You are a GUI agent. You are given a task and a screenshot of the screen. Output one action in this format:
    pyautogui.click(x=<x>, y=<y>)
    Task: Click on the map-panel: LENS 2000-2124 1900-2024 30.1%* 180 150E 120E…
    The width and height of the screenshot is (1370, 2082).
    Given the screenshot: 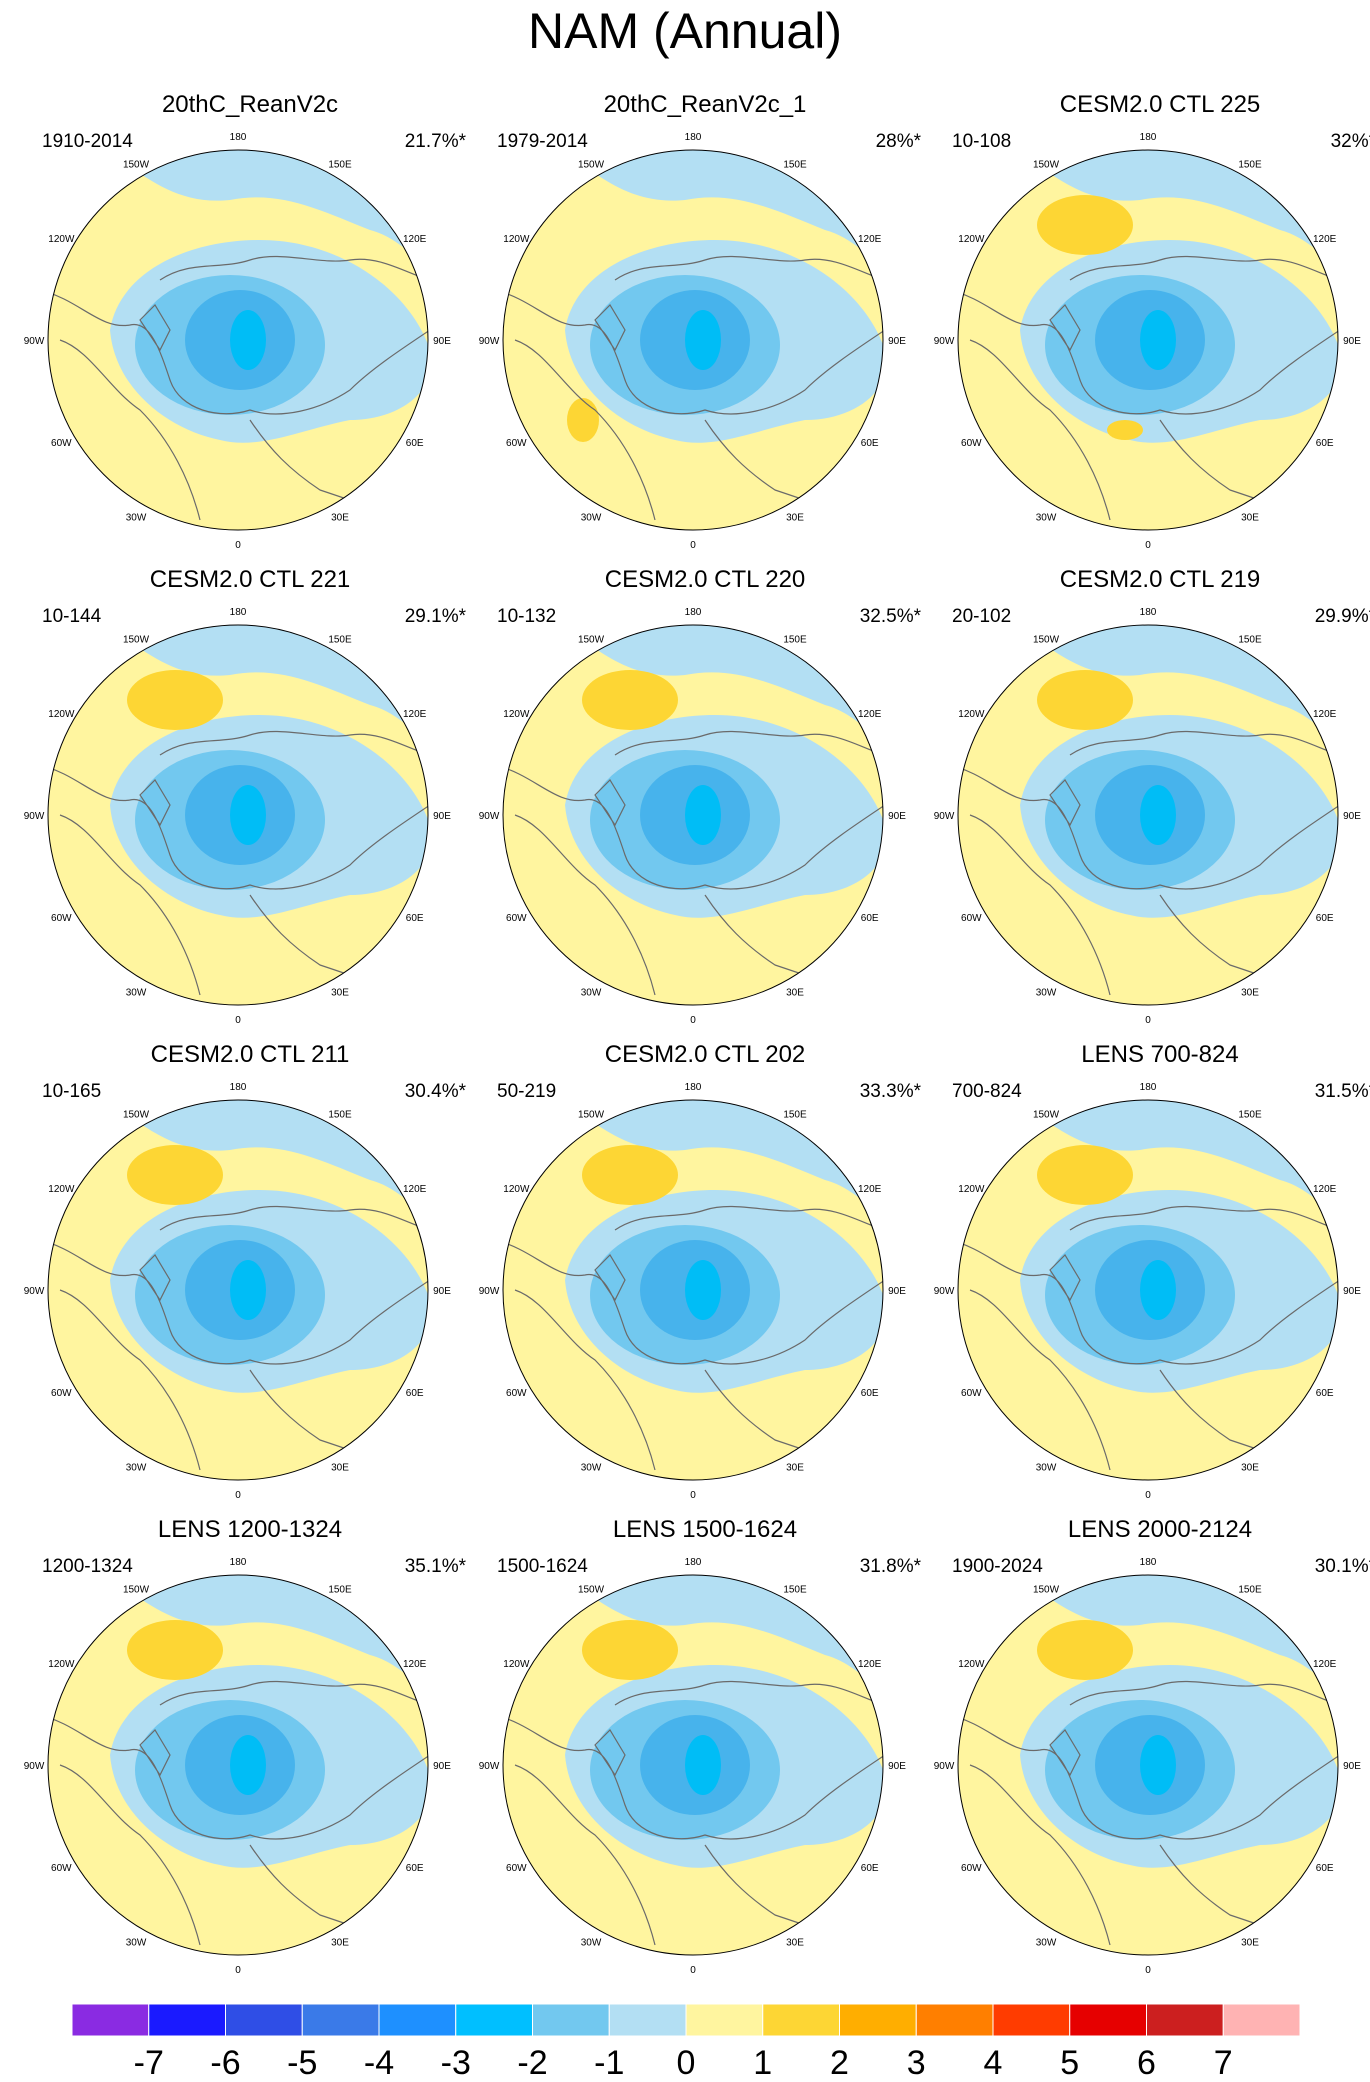 What is the action you would take?
    pyautogui.click(x=1150, y=1750)
    